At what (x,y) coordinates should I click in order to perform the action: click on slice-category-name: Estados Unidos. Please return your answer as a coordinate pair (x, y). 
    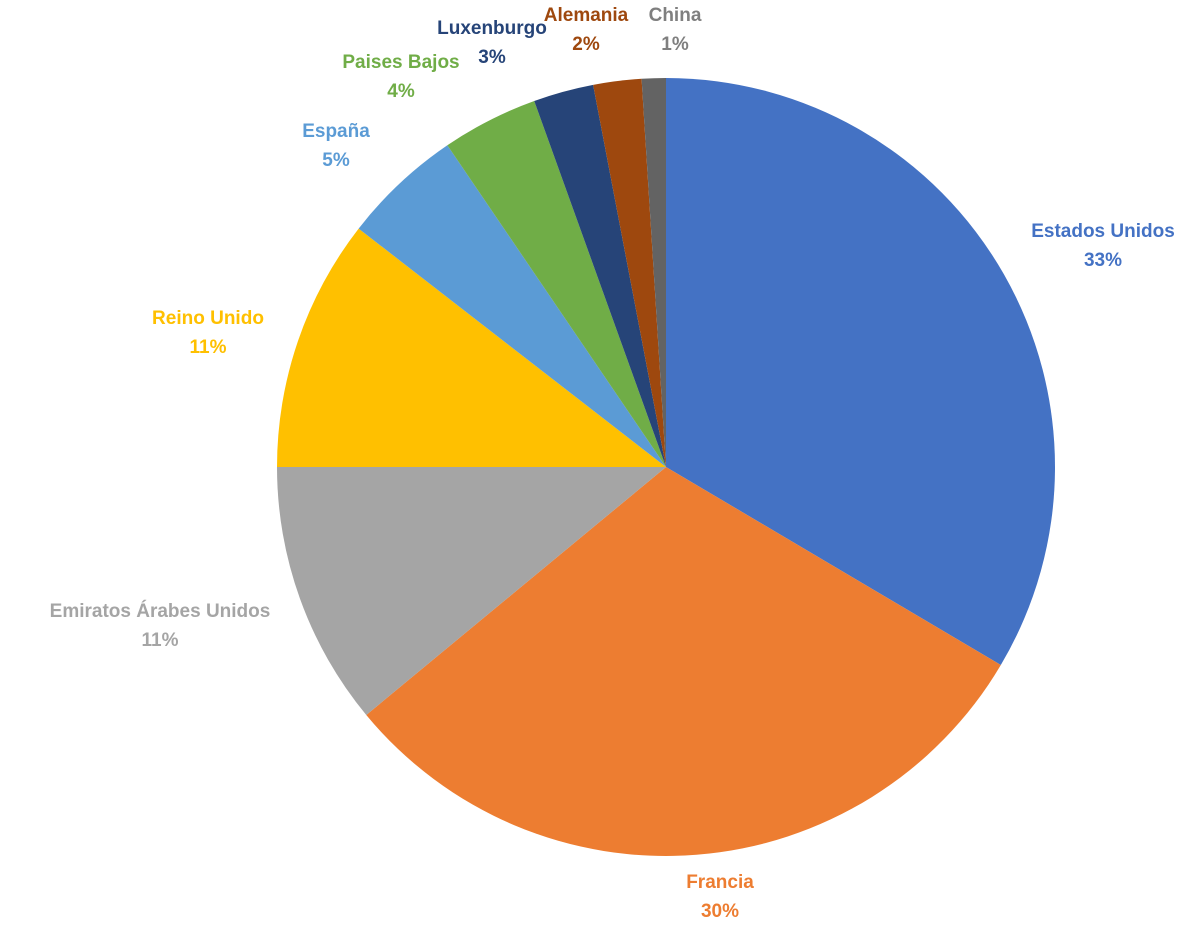
    Looking at the image, I should click on (1103, 231).